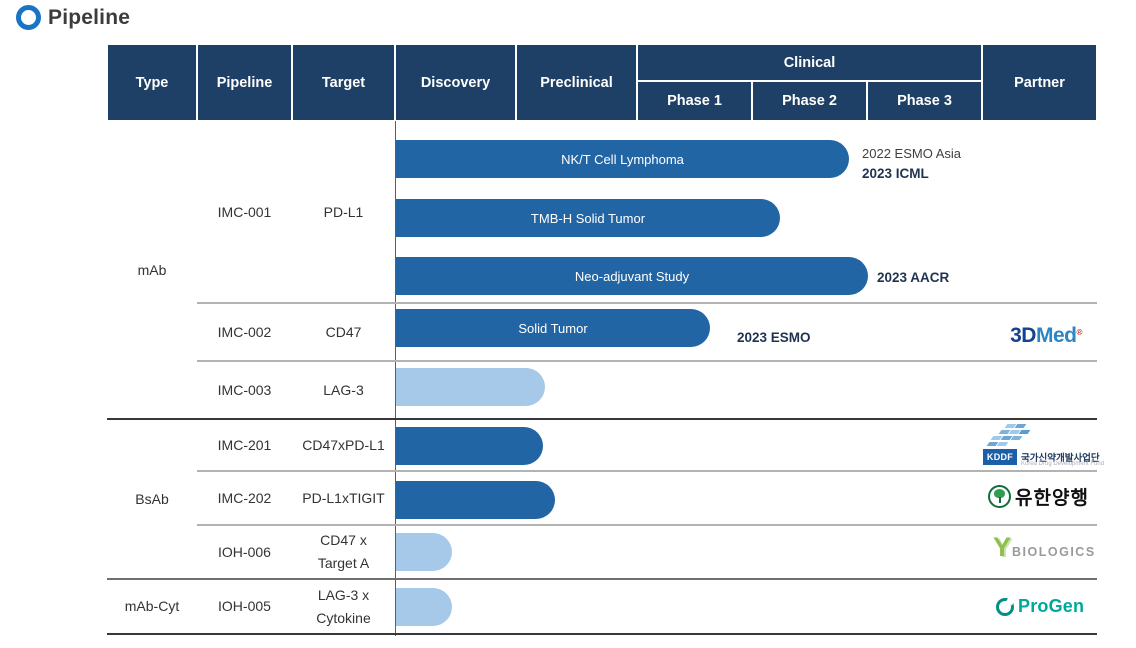 Image resolution: width=1136 pixels, height=648 pixels. What do you see at coordinates (343, 617) in the screenshot?
I see `target-label-ioh005-line2: Cytokine` at bounding box center [343, 617].